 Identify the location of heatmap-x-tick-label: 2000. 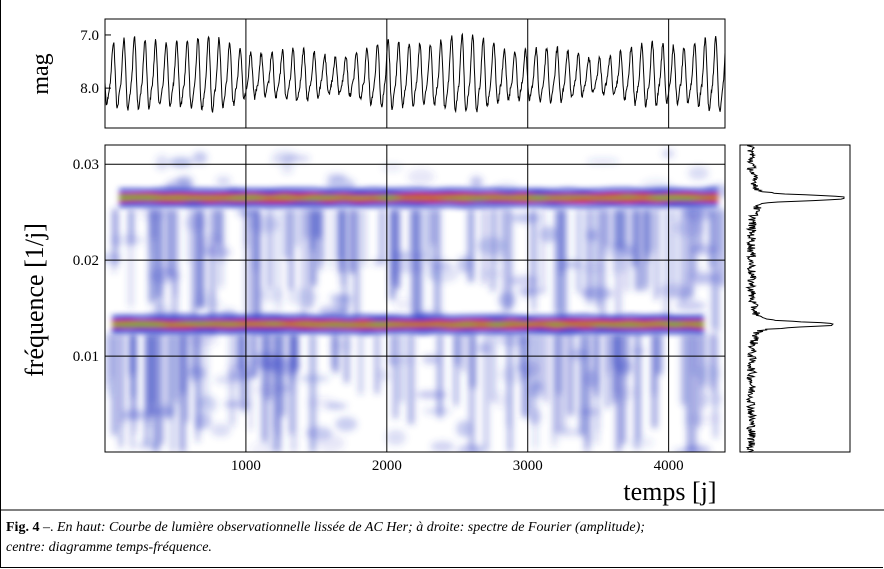
(387, 466).